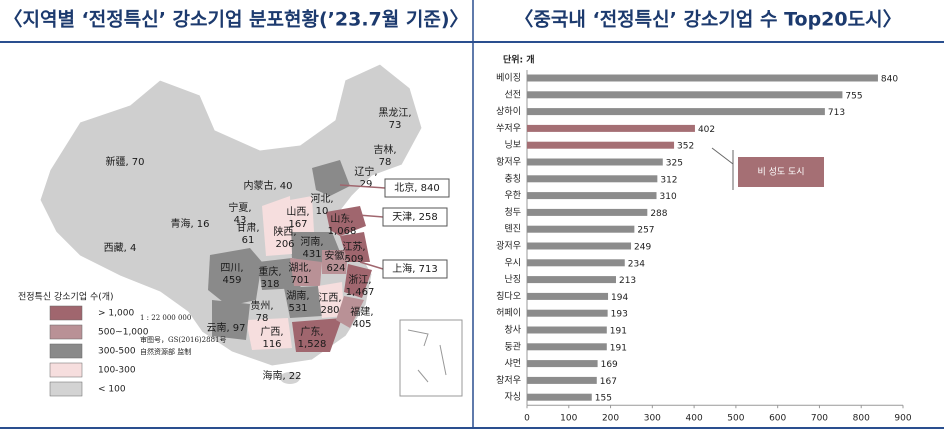 Image resolution: width=944 pixels, height=434 pixels. Describe the element at coordinates (508, 380) in the screenshot. I see `y-tick-label: 창저우` at that location.